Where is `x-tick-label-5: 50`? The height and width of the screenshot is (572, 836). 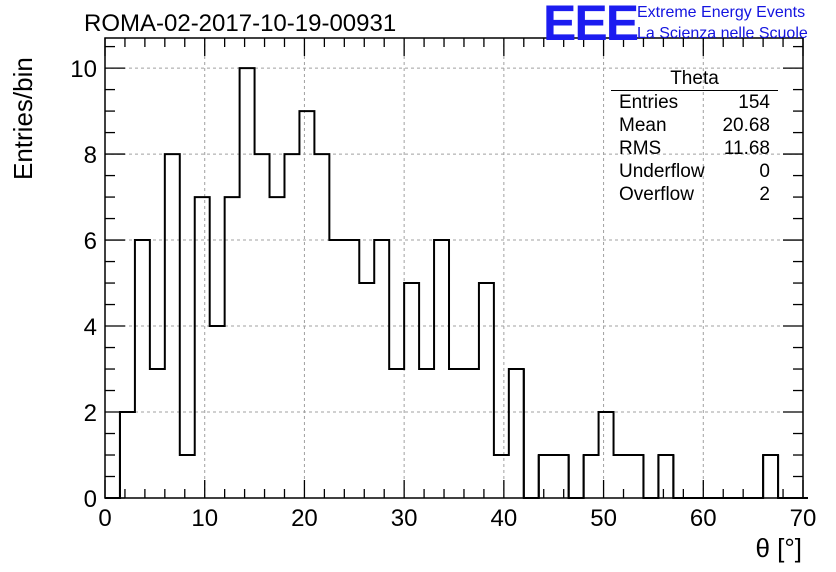 x-tick-label-5: 50 is located at coordinates (603, 518).